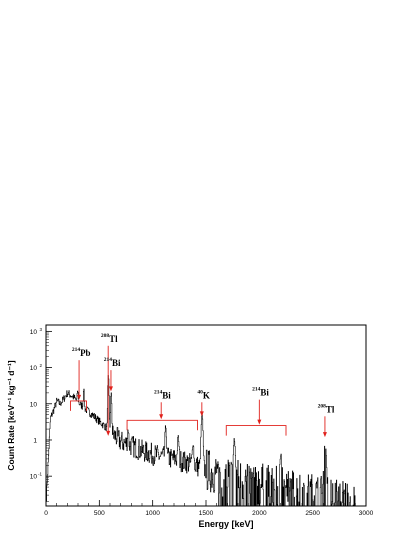  What do you see at coordinates (11, 415) in the screenshot?
I see `y-axis-label: Count Rate [keV⁻¹ kg⁻¹ d⁻¹]` at bounding box center [11, 415].